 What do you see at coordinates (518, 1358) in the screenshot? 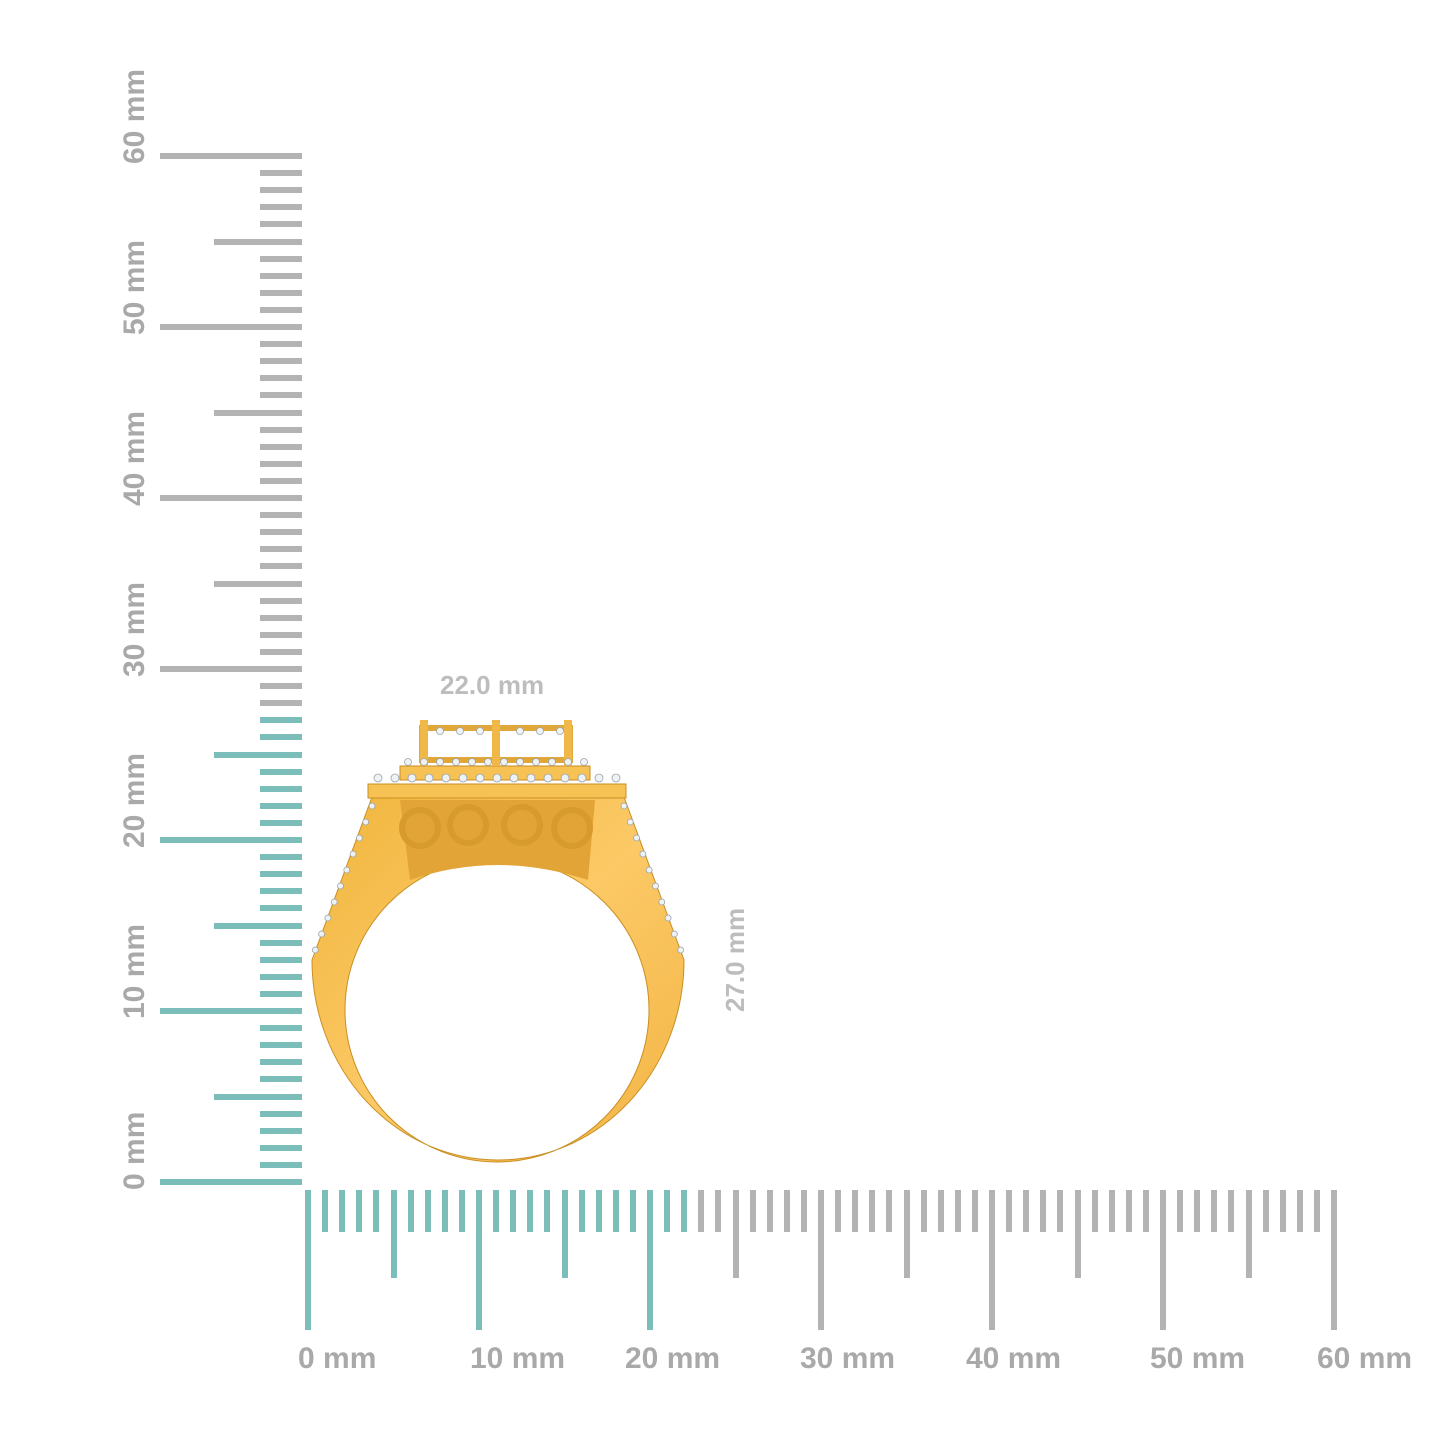
I see `horizontal-ruler-label: 10 mm` at bounding box center [518, 1358].